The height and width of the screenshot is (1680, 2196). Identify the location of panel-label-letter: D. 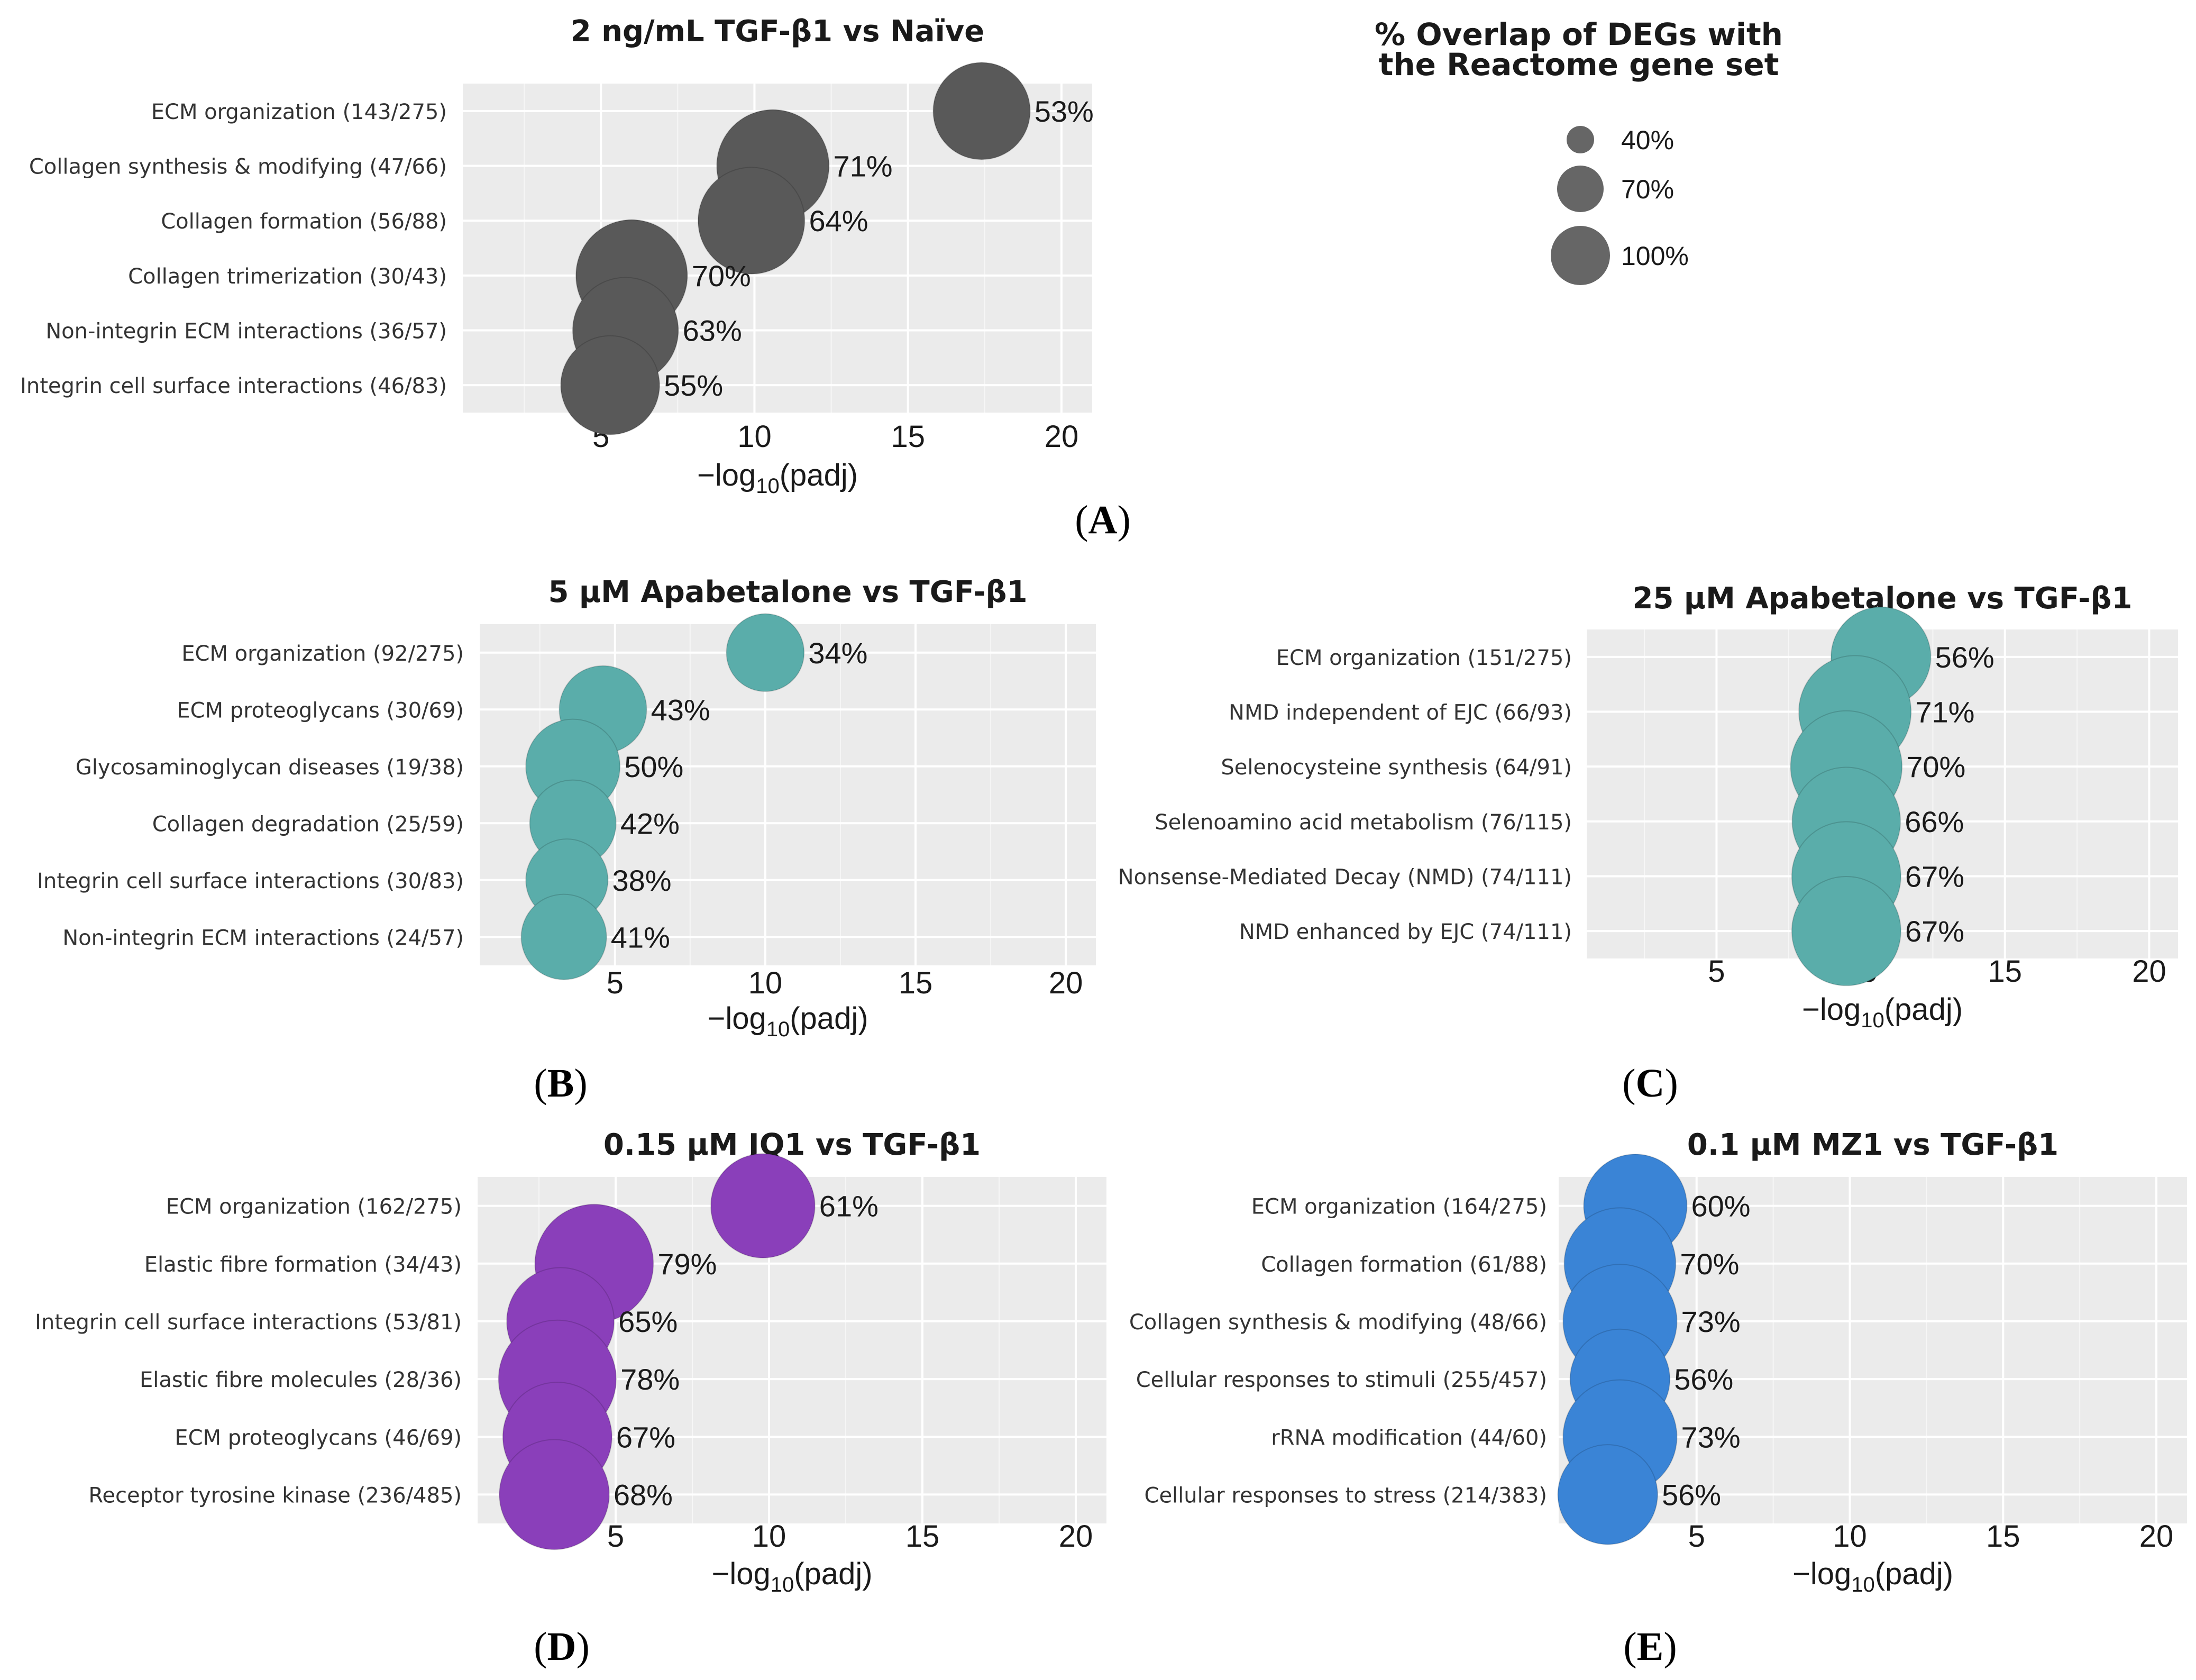
(562, 1646).